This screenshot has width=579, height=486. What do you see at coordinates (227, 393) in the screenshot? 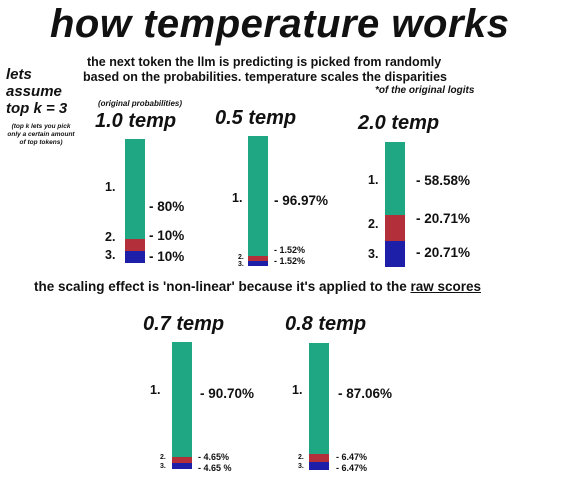
I see `probability-value: - 90.70%` at bounding box center [227, 393].